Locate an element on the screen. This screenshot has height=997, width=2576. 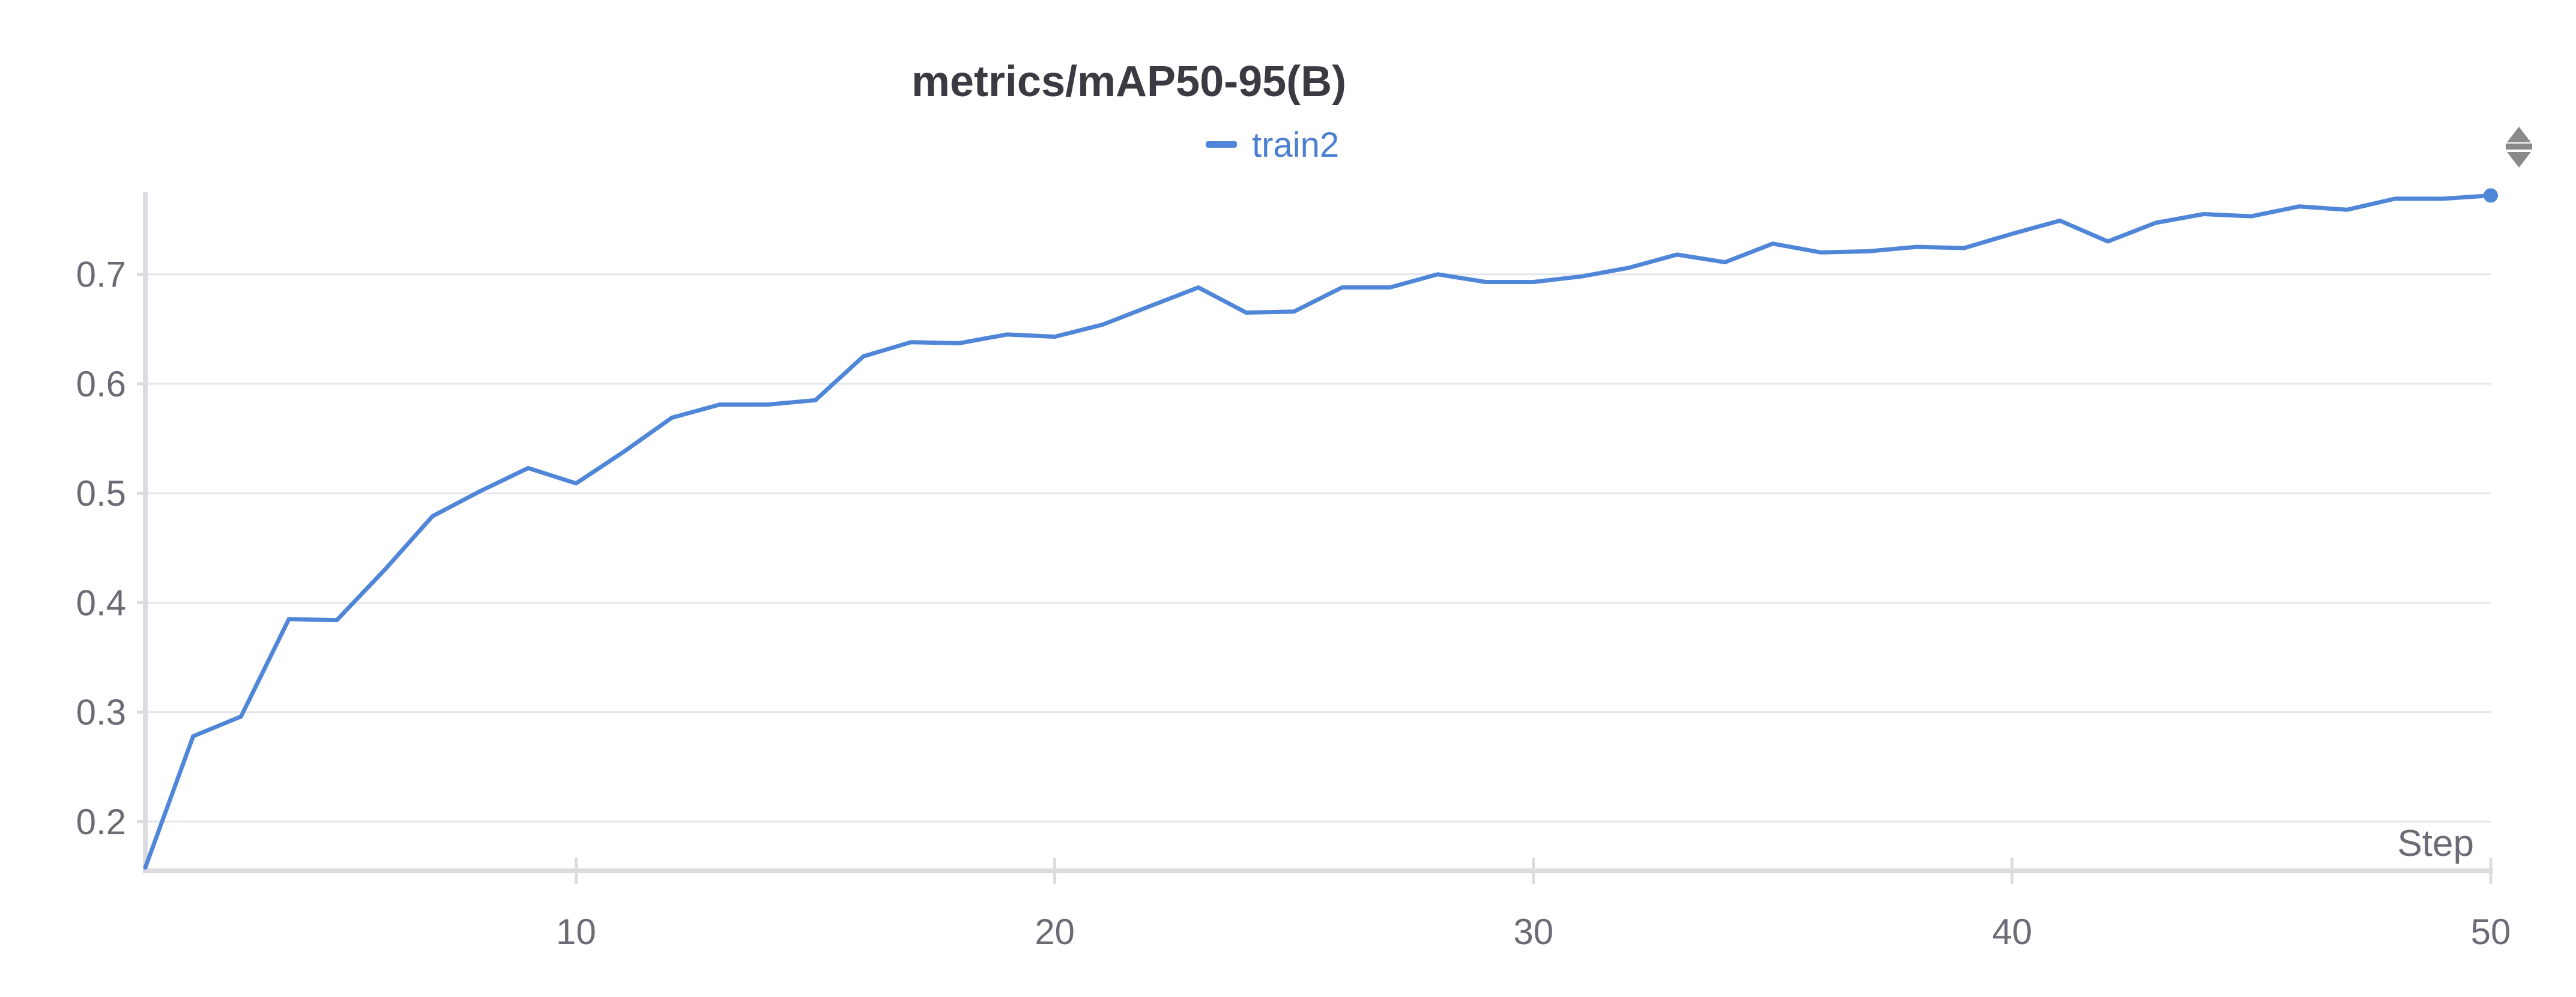
x-tick-label-0: 10 is located at coordinates (576, 932).